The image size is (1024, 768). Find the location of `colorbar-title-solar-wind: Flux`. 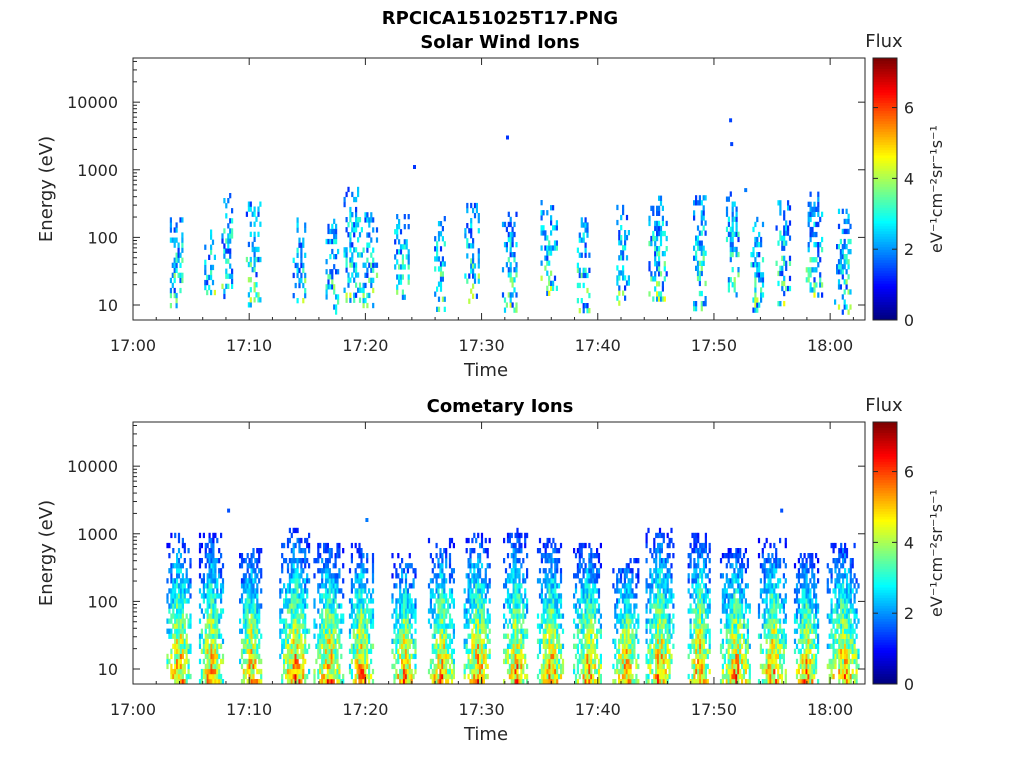

colorbar-title-solar-wind: Flux is located at coordinates (884, 41).